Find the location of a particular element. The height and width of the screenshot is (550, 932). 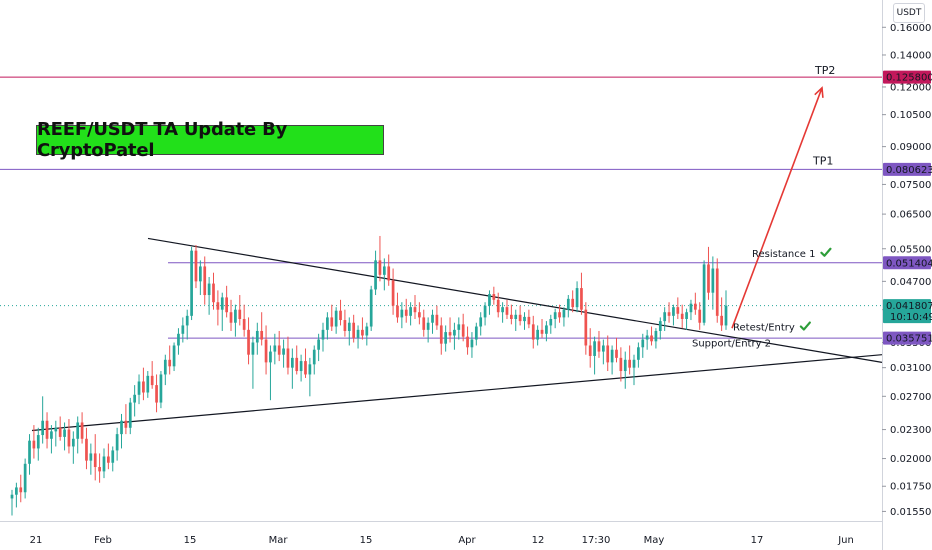

level-price-text: 0.080623 is located at coordinates (909, 170).